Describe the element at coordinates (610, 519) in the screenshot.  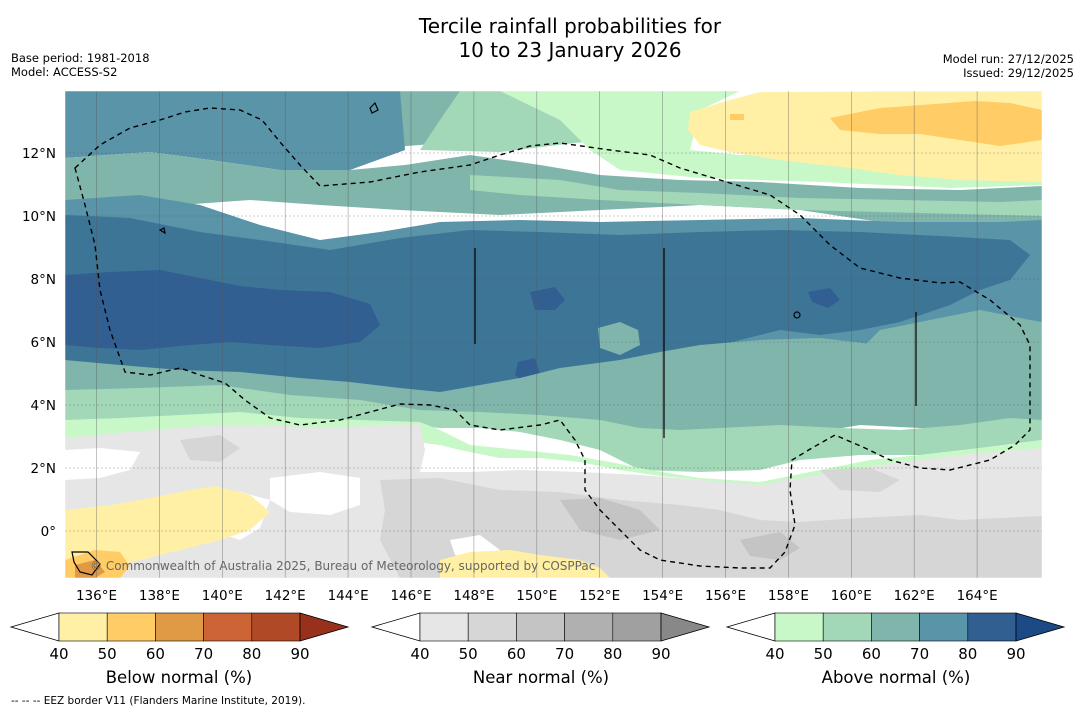
I see `near-60-patch` at that location.